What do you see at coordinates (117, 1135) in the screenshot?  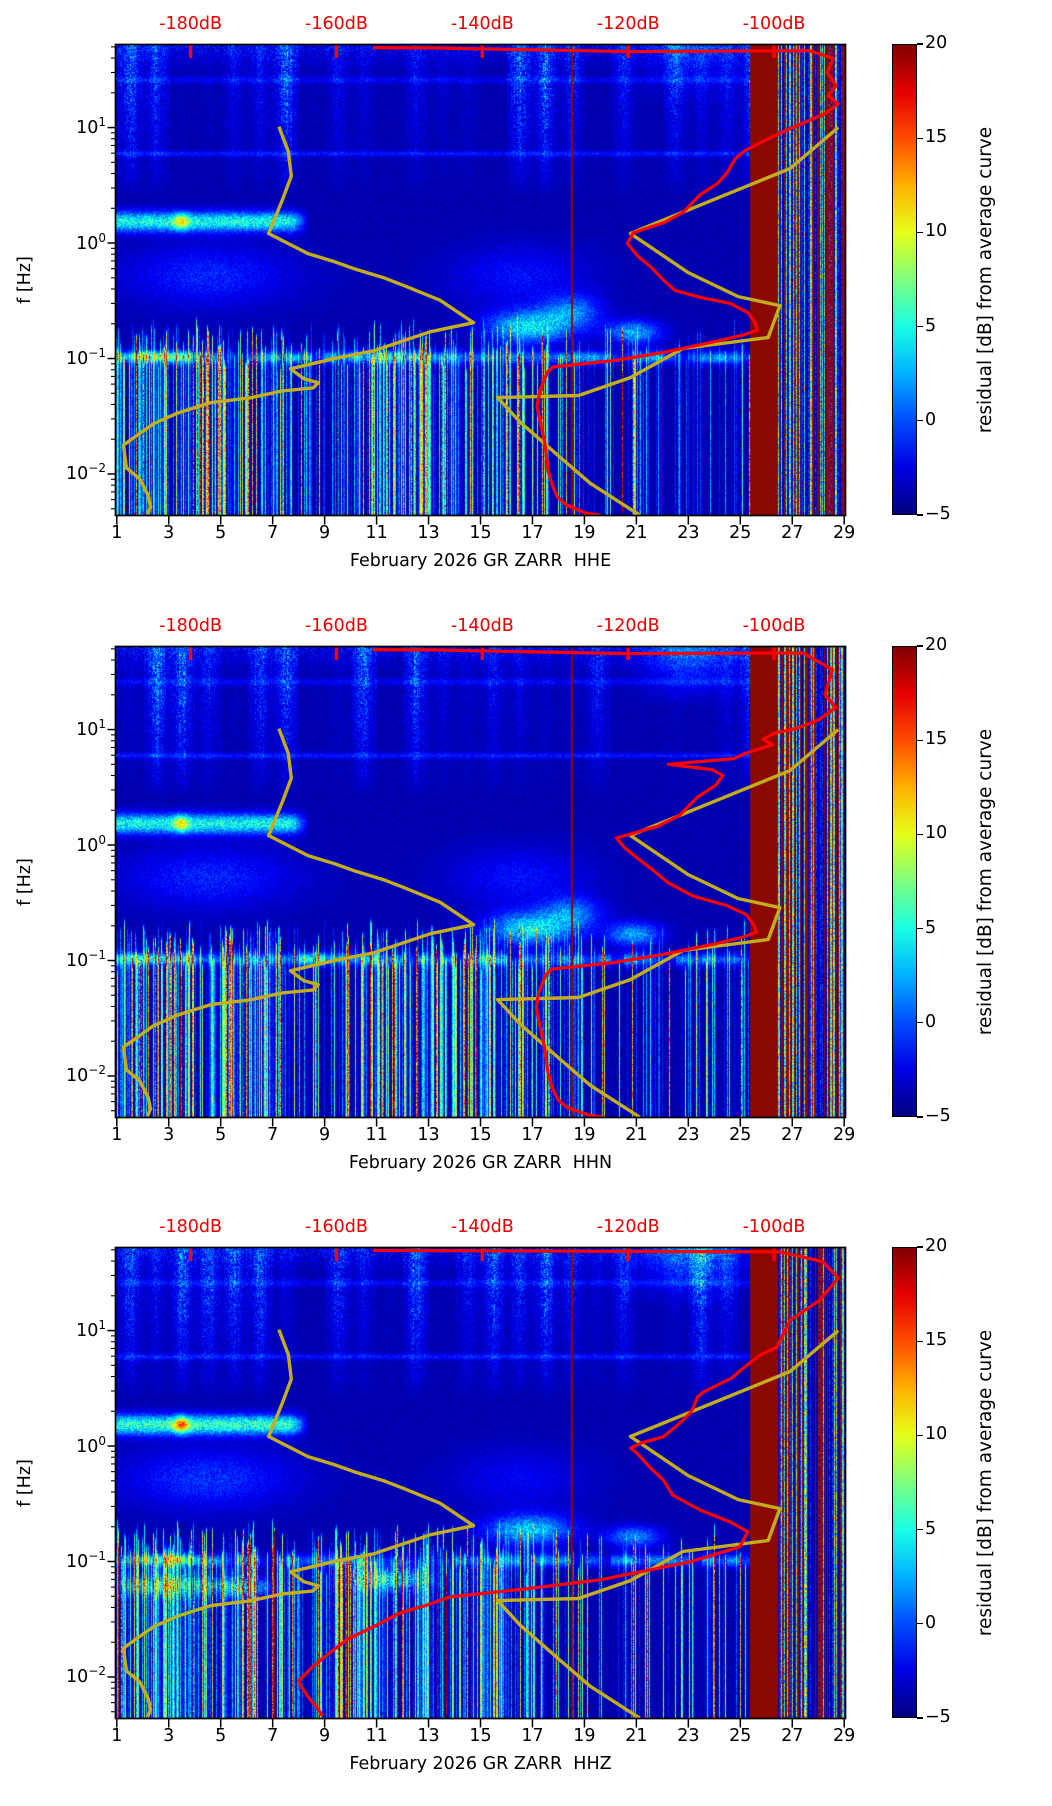 I see `x-tick-label: 1` at bounding box center [117, 1135].